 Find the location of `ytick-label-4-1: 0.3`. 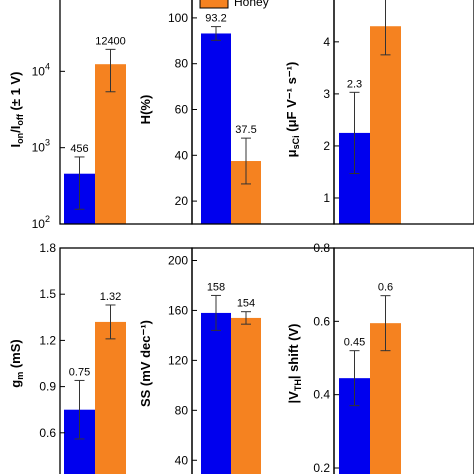

ytick-label-4-1: 0.3 is located at coordinates (47, 473).